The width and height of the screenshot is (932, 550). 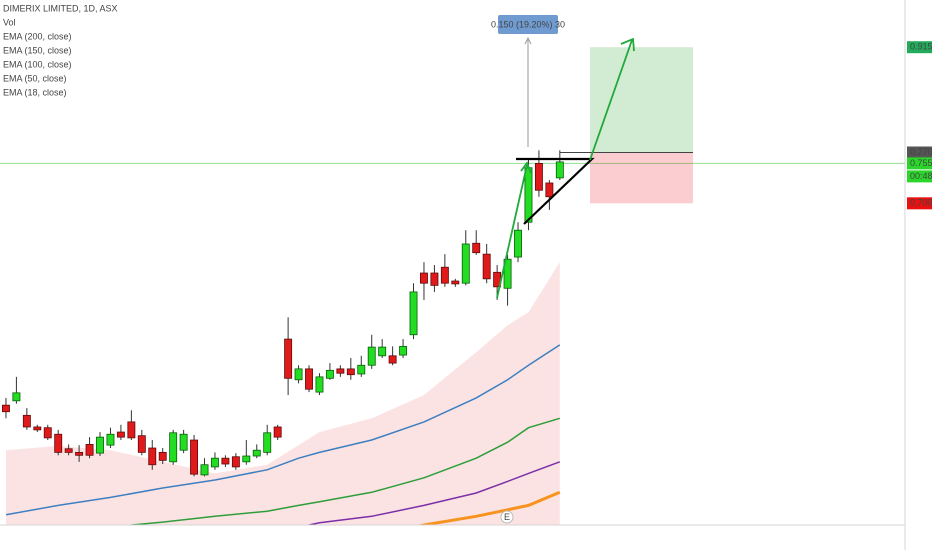 I want to click on price-badge-label: 0.770, so click(x=921, y=152).